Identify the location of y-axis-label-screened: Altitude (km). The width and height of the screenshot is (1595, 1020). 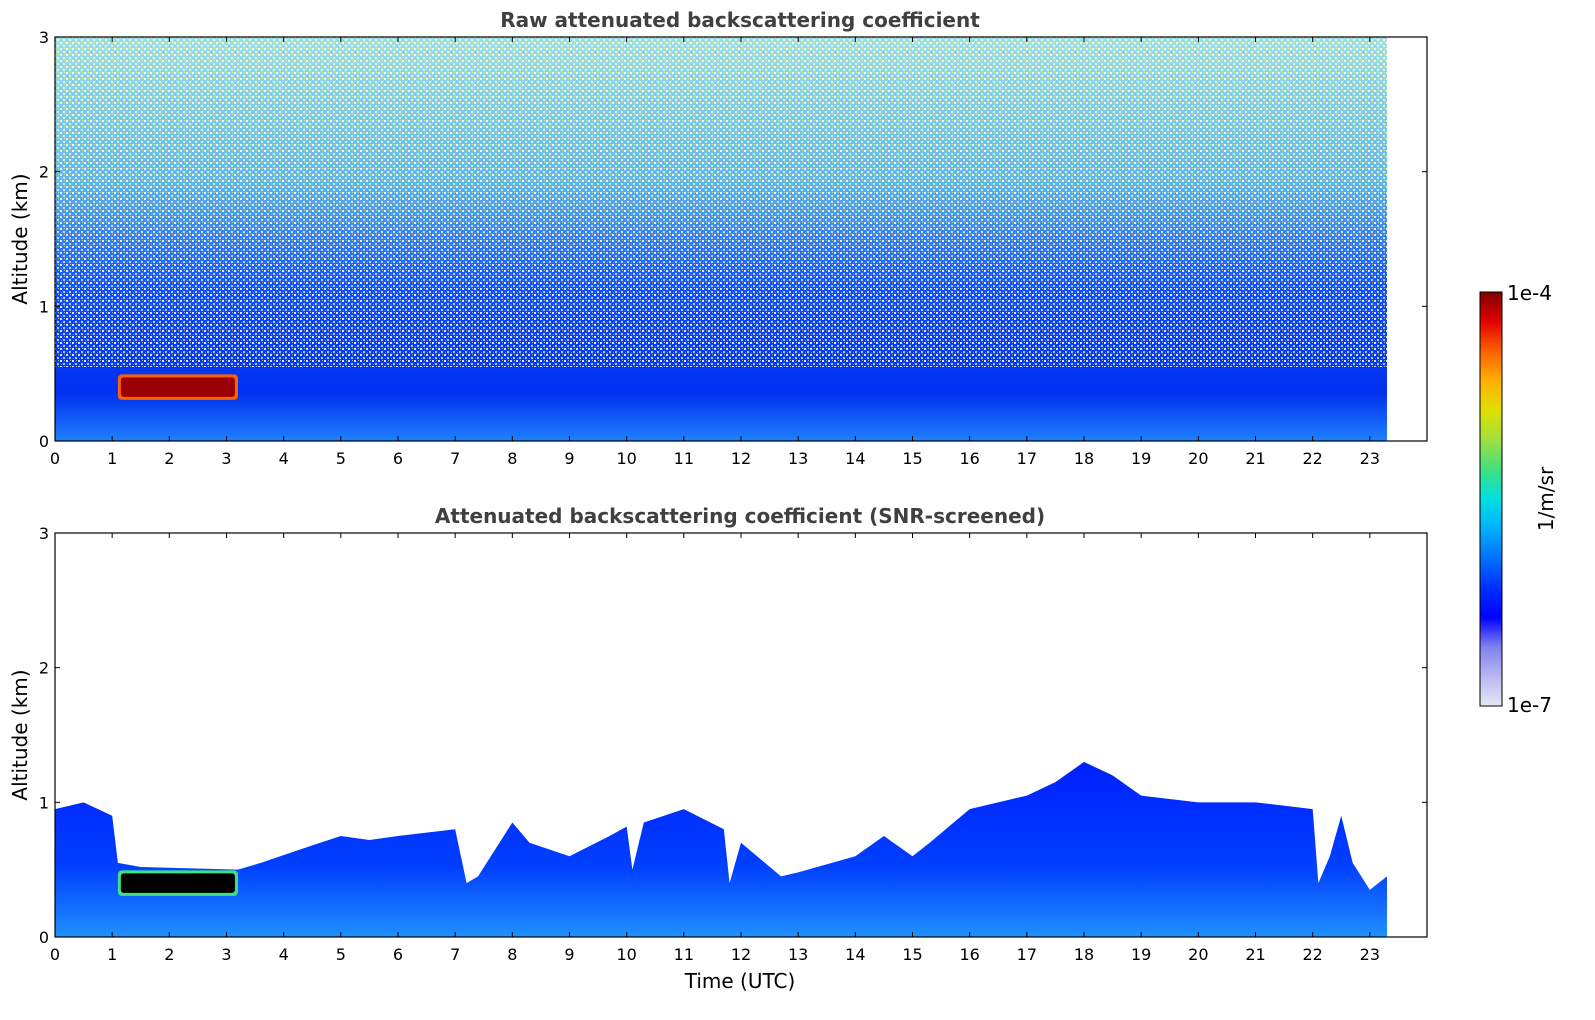
(20, 734).